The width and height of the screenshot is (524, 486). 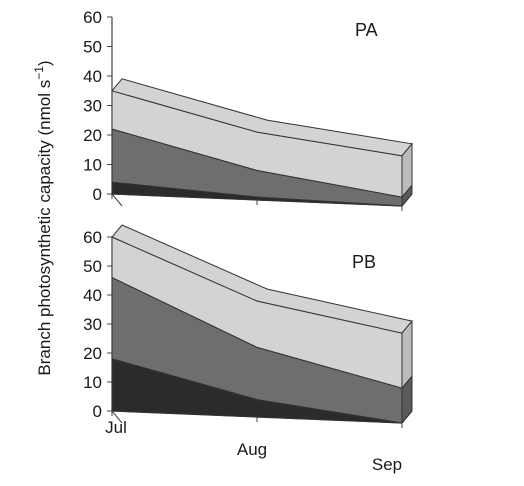 I want to click on x-tick-label: Jul, so click(x=116, y=427).